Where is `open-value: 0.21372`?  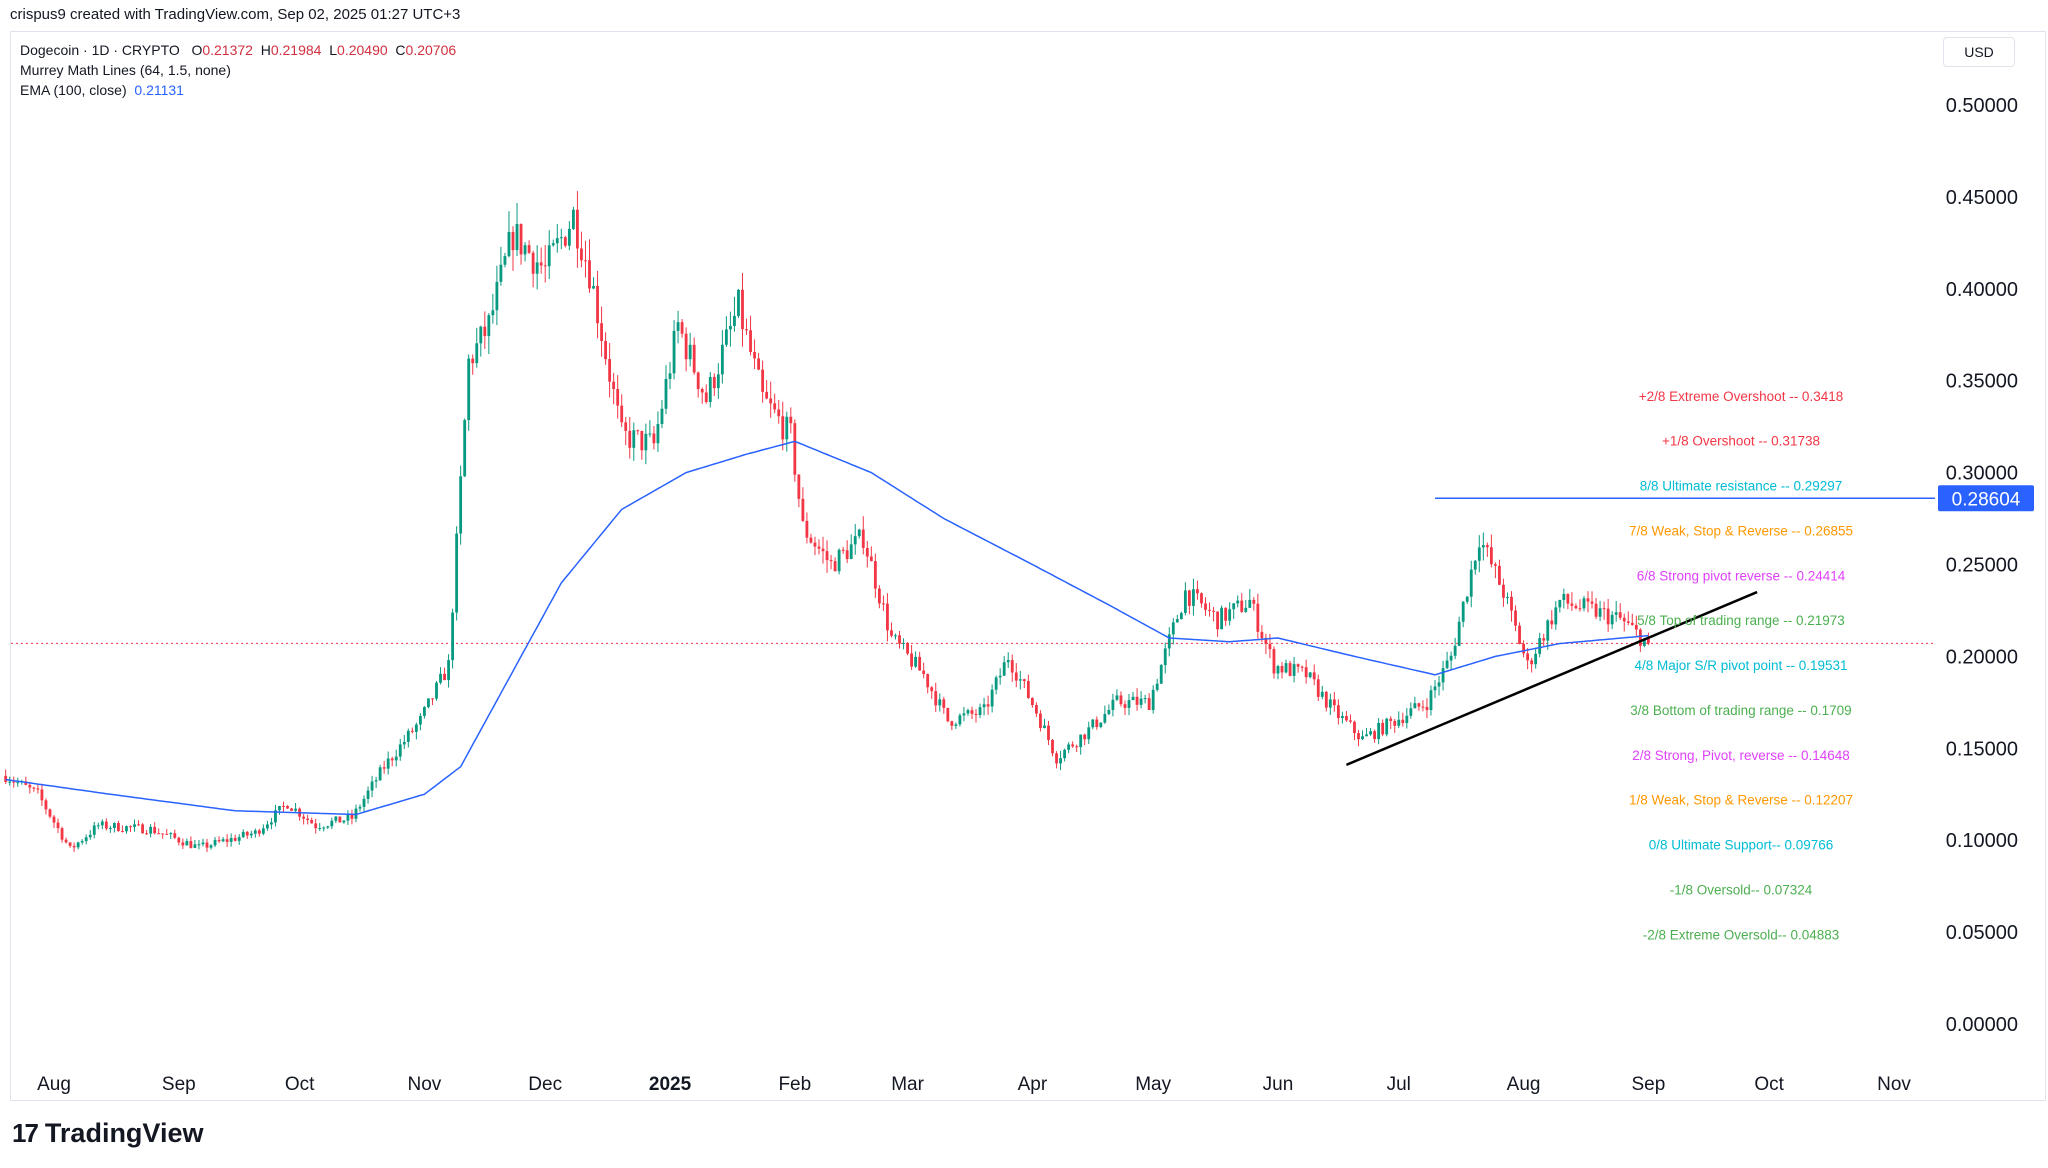
open-value: 0.21372 is located at coordinates (227, 50).